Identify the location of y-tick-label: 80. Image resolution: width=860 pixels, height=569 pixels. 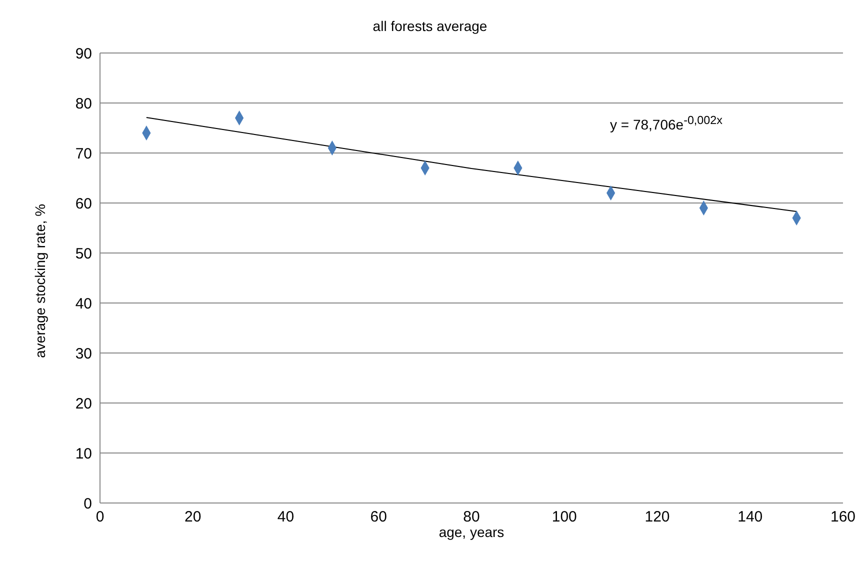
(83, 103).